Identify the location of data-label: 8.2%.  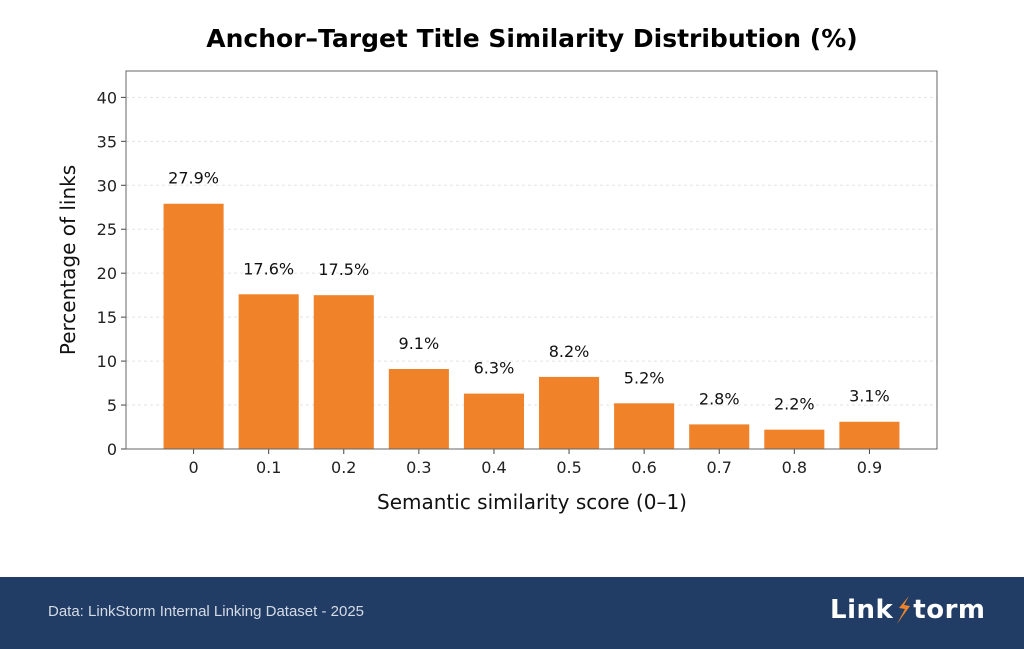
(569, 351).